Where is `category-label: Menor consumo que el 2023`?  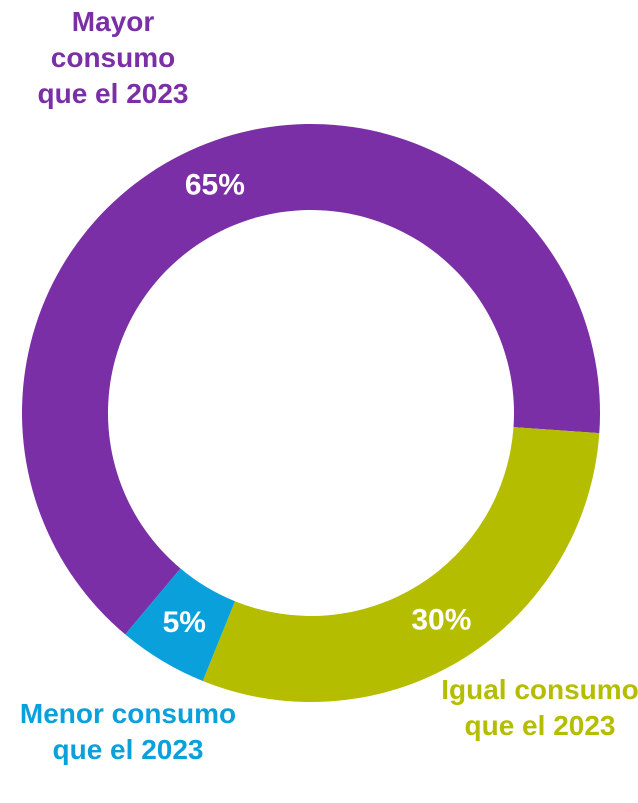
category-label: Menor consumo que el 2023 is located at coordinates (128, 731).